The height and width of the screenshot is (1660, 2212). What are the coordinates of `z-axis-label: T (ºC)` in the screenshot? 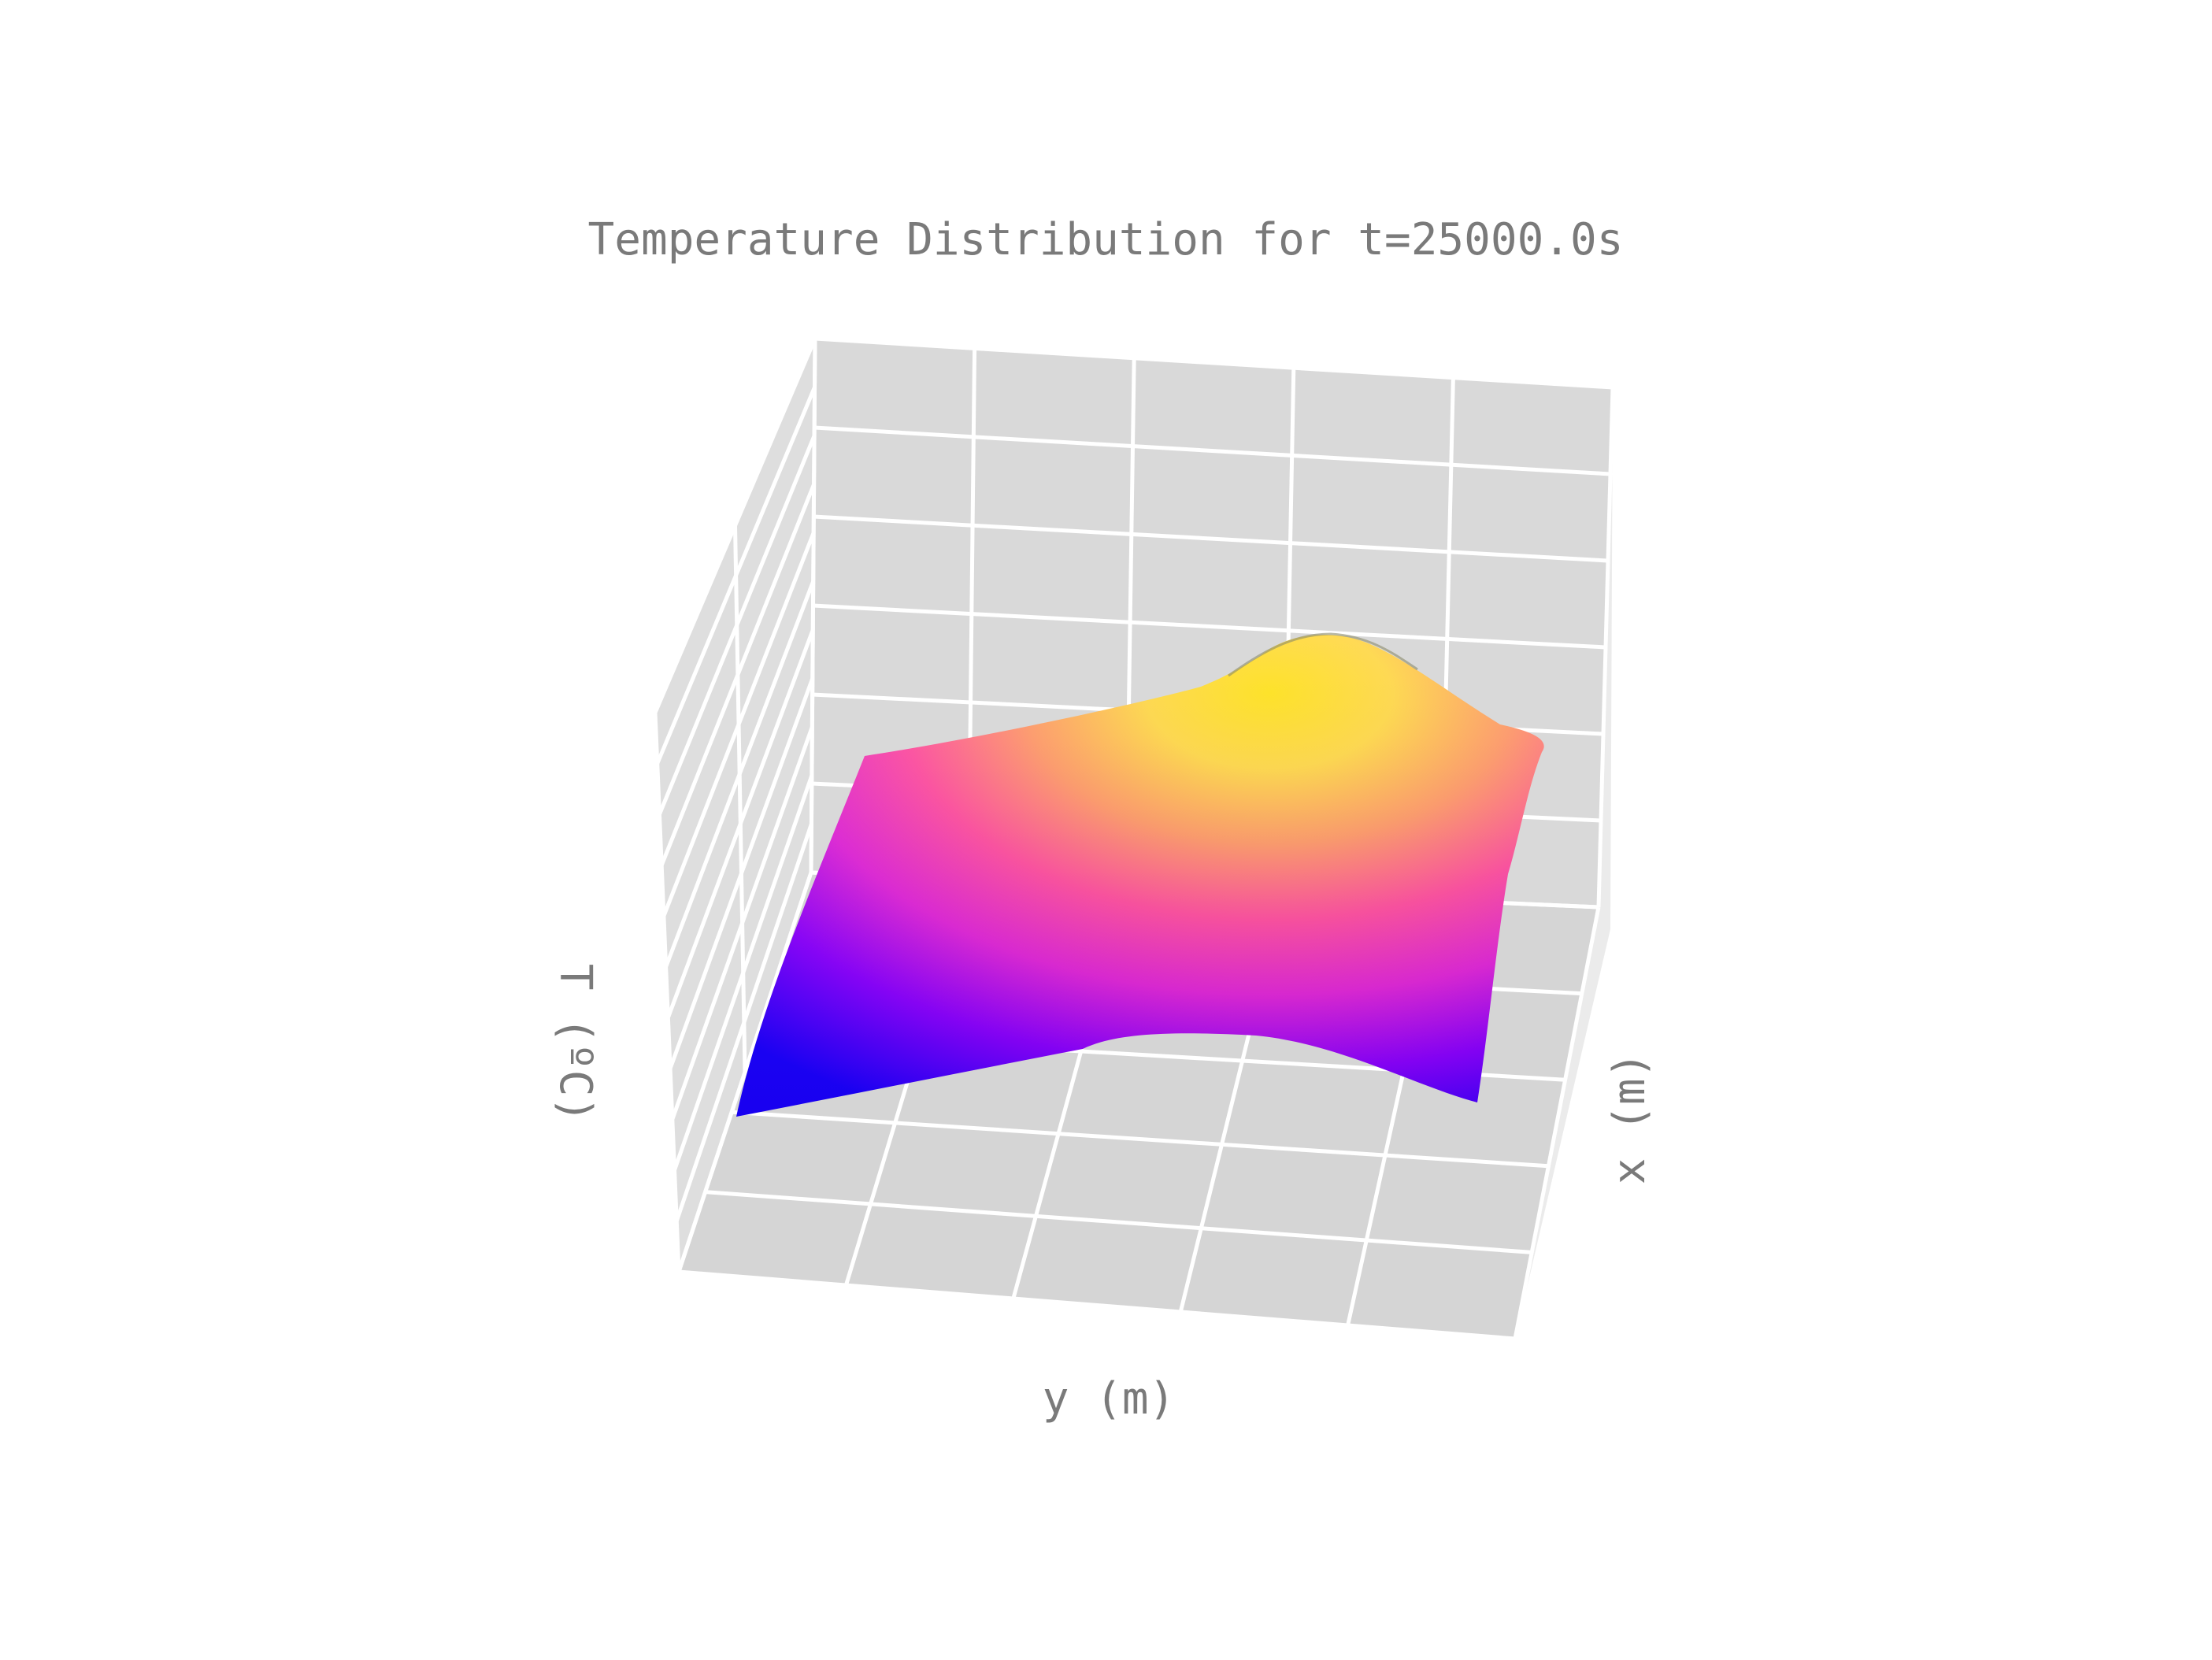 It's located at (575, 1043).